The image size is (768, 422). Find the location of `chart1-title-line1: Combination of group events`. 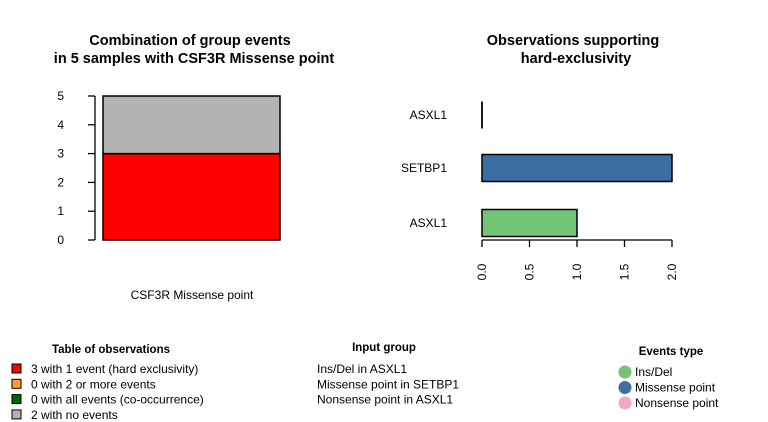

chart1-title-line1: Combination of group events is located at coordinates (189, 41).